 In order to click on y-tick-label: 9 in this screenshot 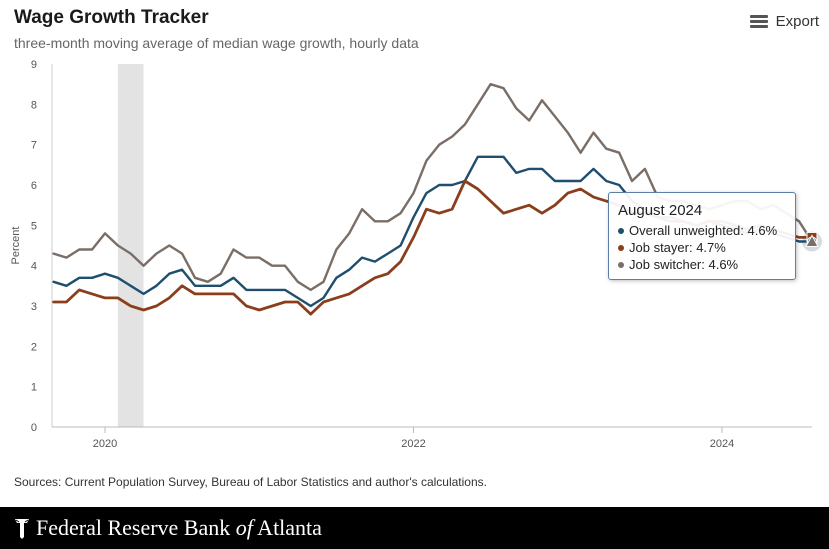, I will do `click(34, 65)`.